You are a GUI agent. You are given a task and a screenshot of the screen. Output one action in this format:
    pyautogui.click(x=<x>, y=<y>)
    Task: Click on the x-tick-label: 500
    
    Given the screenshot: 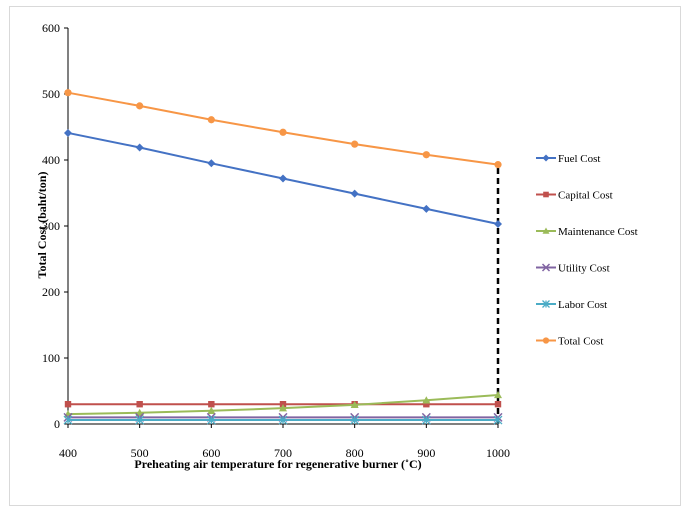 What is the action you would take?
    pyautogui.click(x=140, y=453)
    